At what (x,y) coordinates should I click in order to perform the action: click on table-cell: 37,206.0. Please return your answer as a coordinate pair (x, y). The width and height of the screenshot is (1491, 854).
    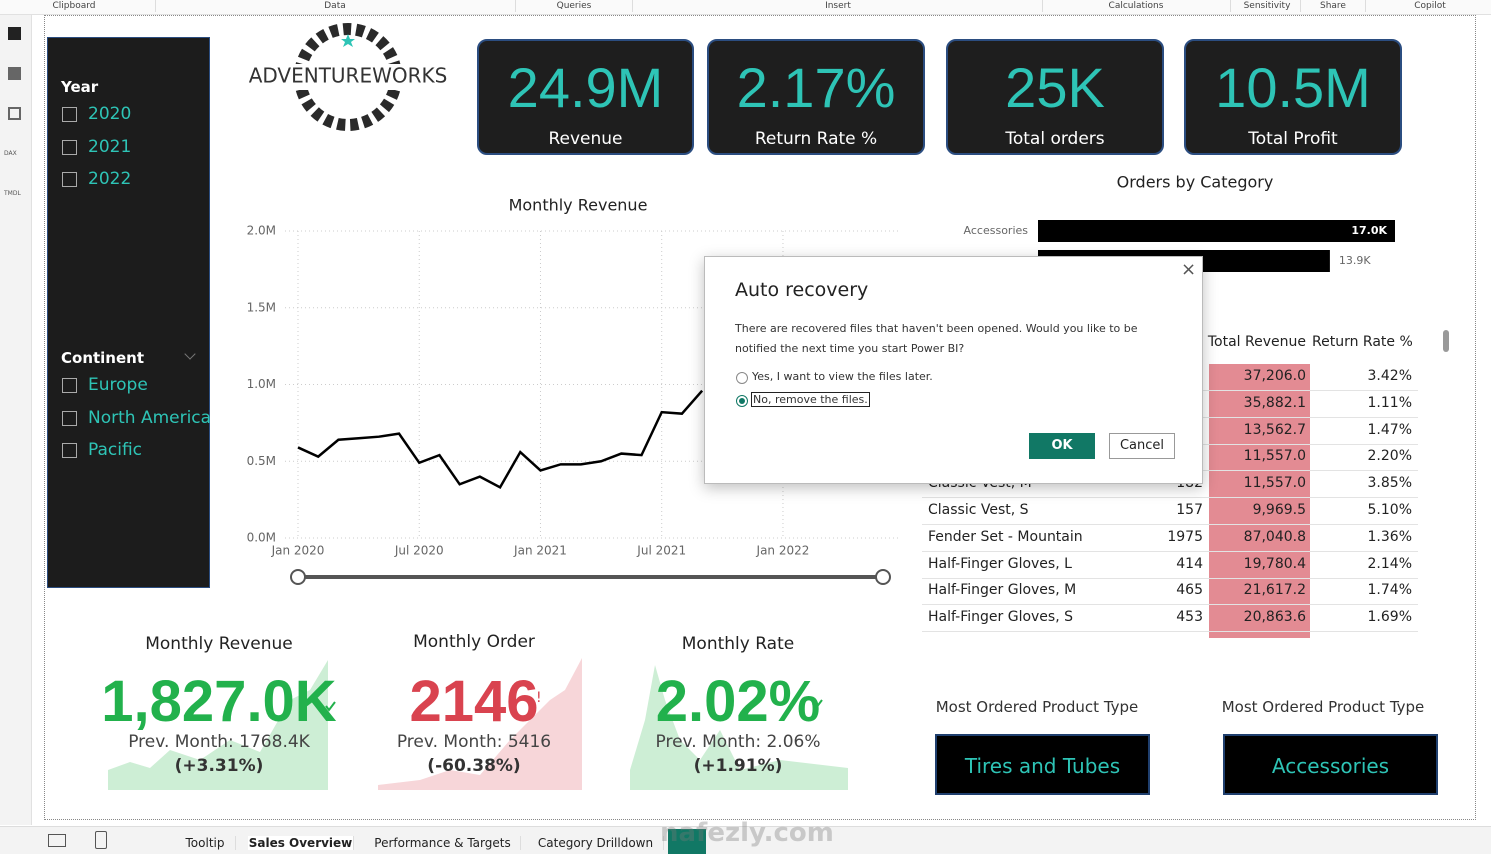
    Looking at the image, I should click on (1274, 376).